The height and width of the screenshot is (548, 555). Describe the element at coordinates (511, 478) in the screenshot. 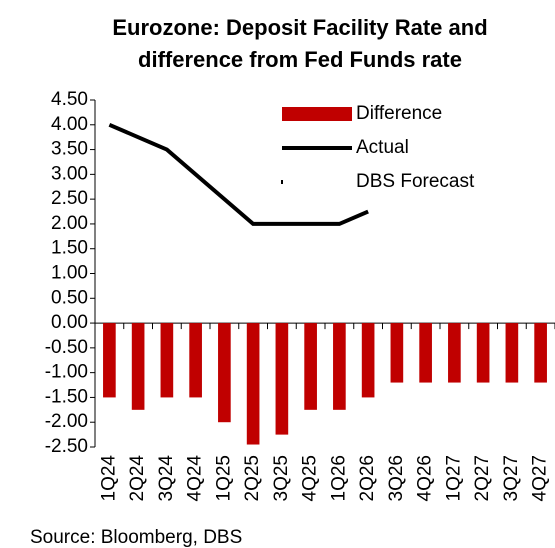

I see `x-tick-label: 3Q27` at that location.